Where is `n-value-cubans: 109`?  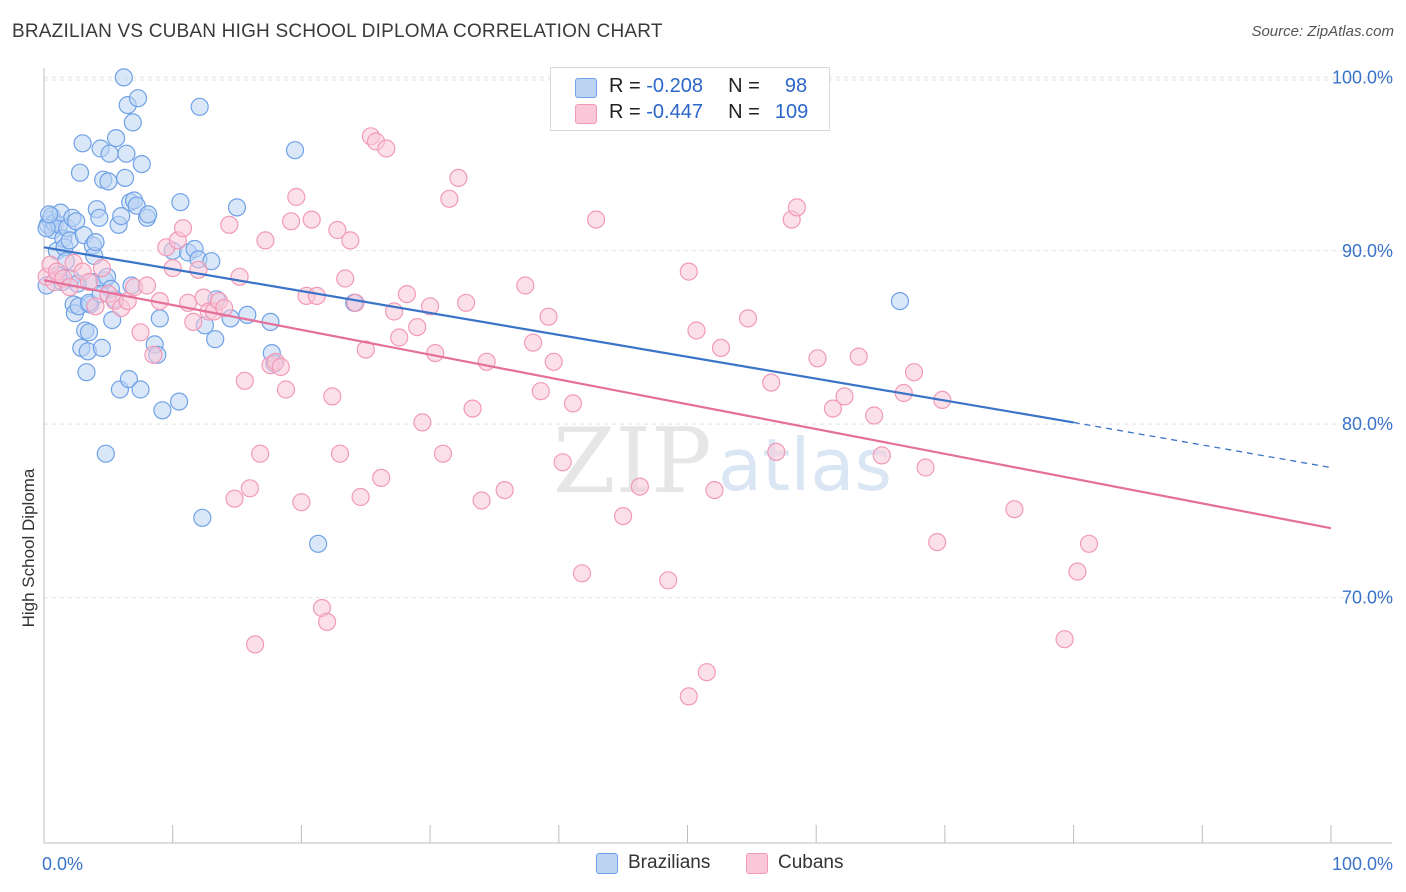 n-value-cubans: 109 is located at coordinates (791, 112).